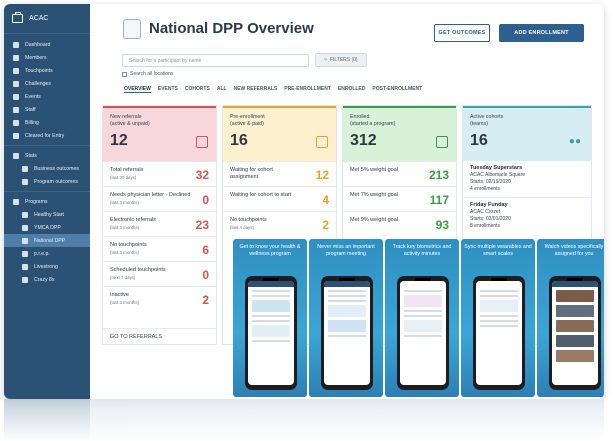  I want to click on metric-label: Total referrals, so click(127, 170).